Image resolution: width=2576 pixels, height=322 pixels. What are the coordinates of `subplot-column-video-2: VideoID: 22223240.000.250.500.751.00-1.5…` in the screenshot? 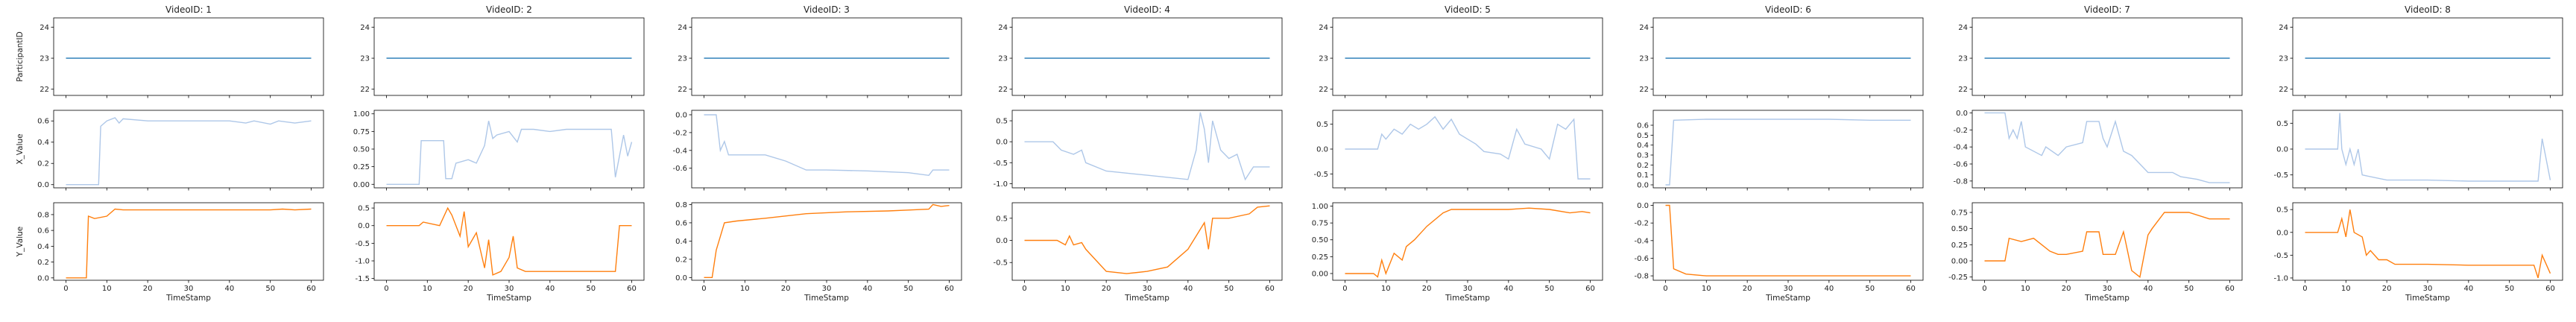 It's located at (499, 153).